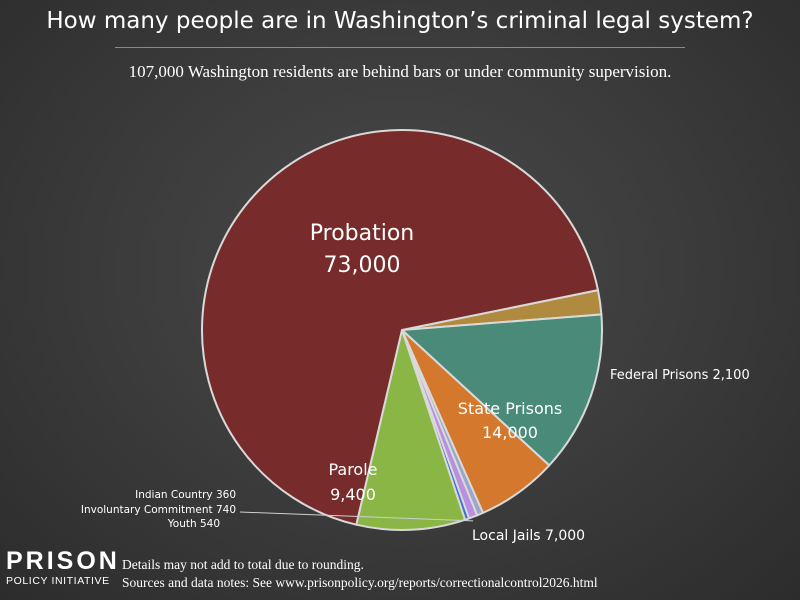 The height and width of the screenshot is (600, 800). I want to click on slice-label-involuntary-commitment: Involuntary Commitment 740, so click(158, 510).